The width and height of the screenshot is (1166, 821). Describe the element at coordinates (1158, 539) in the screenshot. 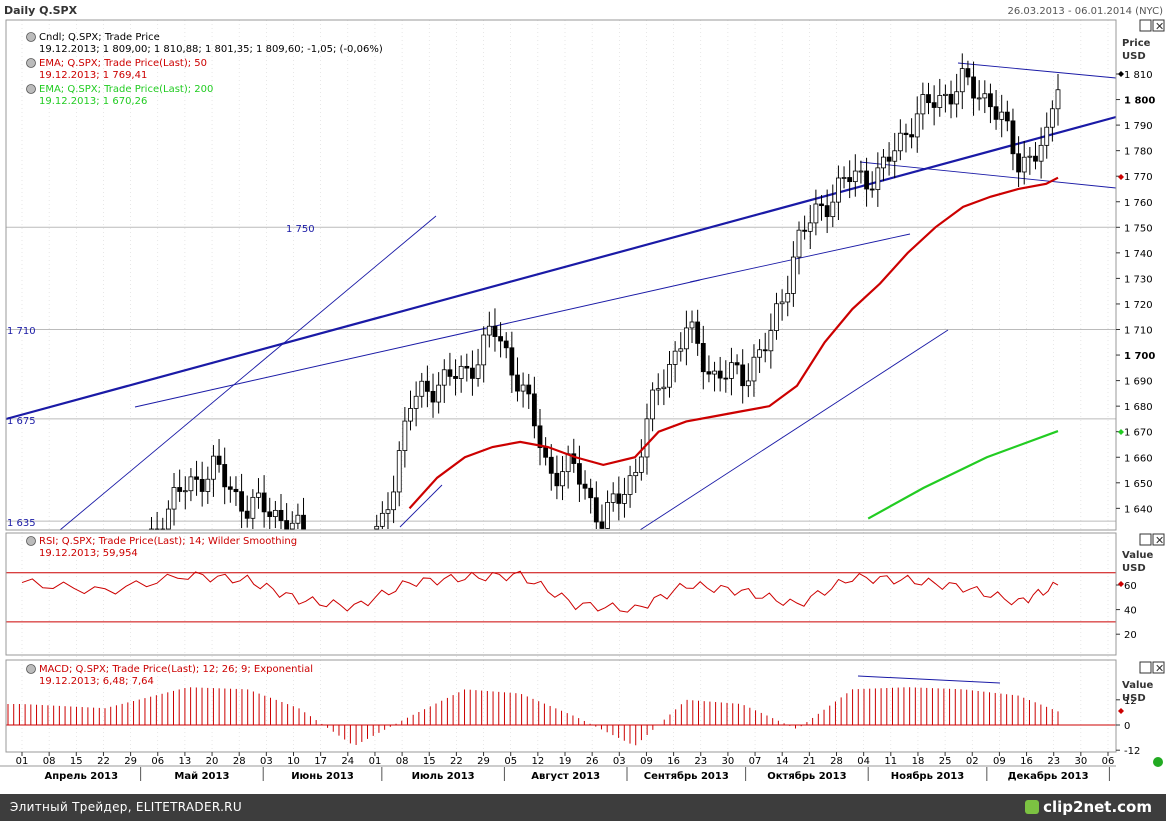

I see `rsi-close-button` at that location.